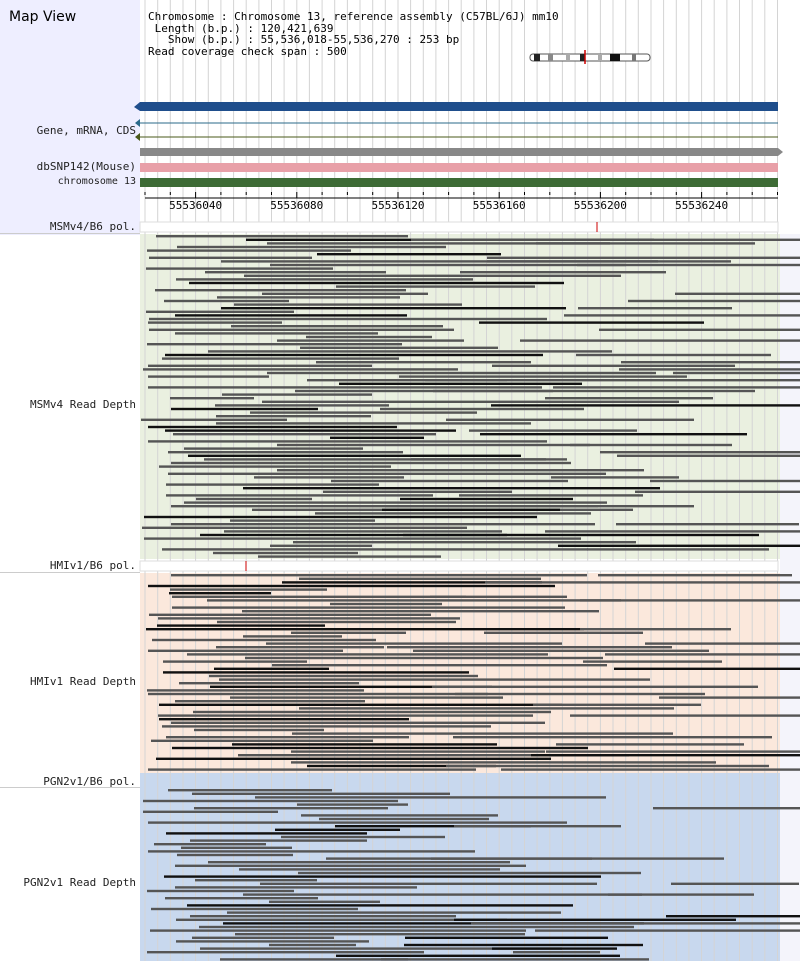 The image size is (800, 961). What do you see at coordinates (459, 227) in the screenshot?
I see `msm-pol-track` at bounding box center [459, 227].